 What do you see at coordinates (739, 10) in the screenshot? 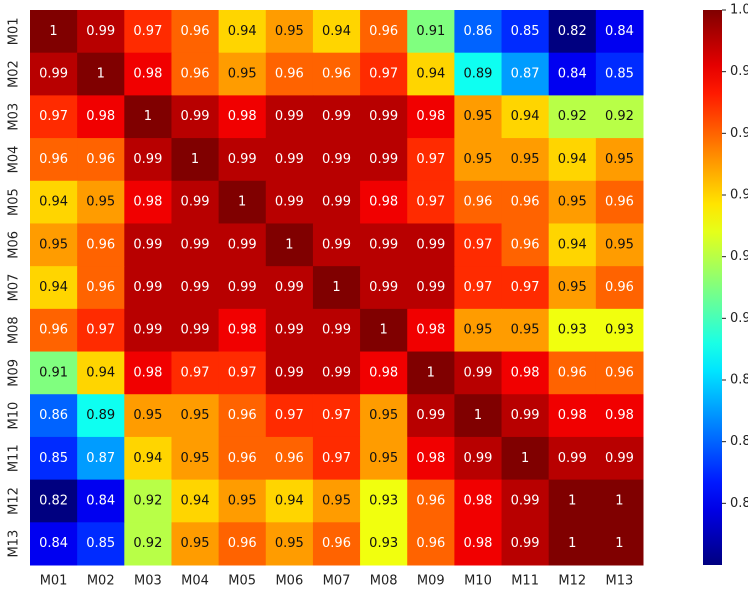
I see `colorbar-tick-label: 1.00` at bounding box center [739, 10].